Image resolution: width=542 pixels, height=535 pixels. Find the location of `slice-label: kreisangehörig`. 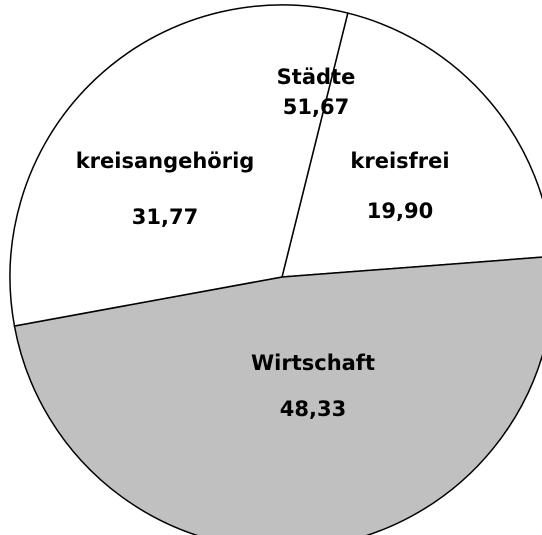

slice-label: kreisangehörig is located at coordinates (165, 161).